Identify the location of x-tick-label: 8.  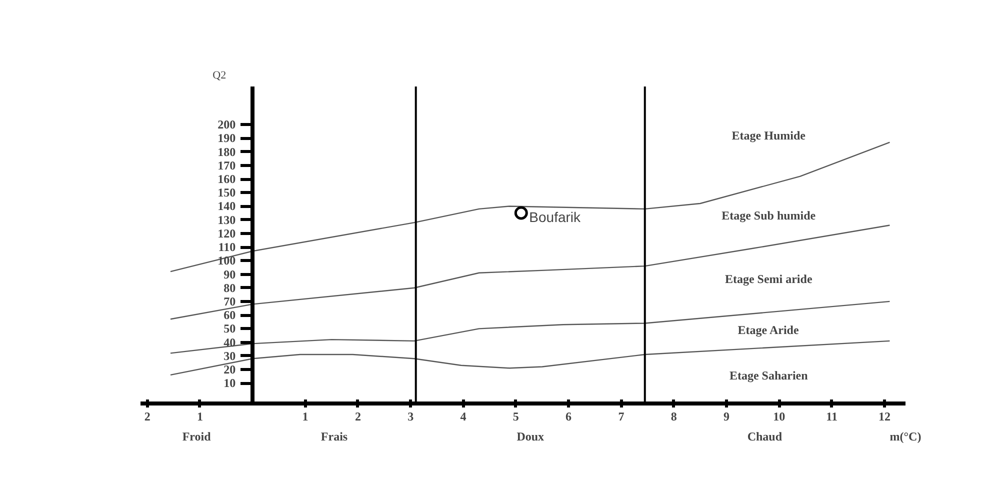
(673, 417).